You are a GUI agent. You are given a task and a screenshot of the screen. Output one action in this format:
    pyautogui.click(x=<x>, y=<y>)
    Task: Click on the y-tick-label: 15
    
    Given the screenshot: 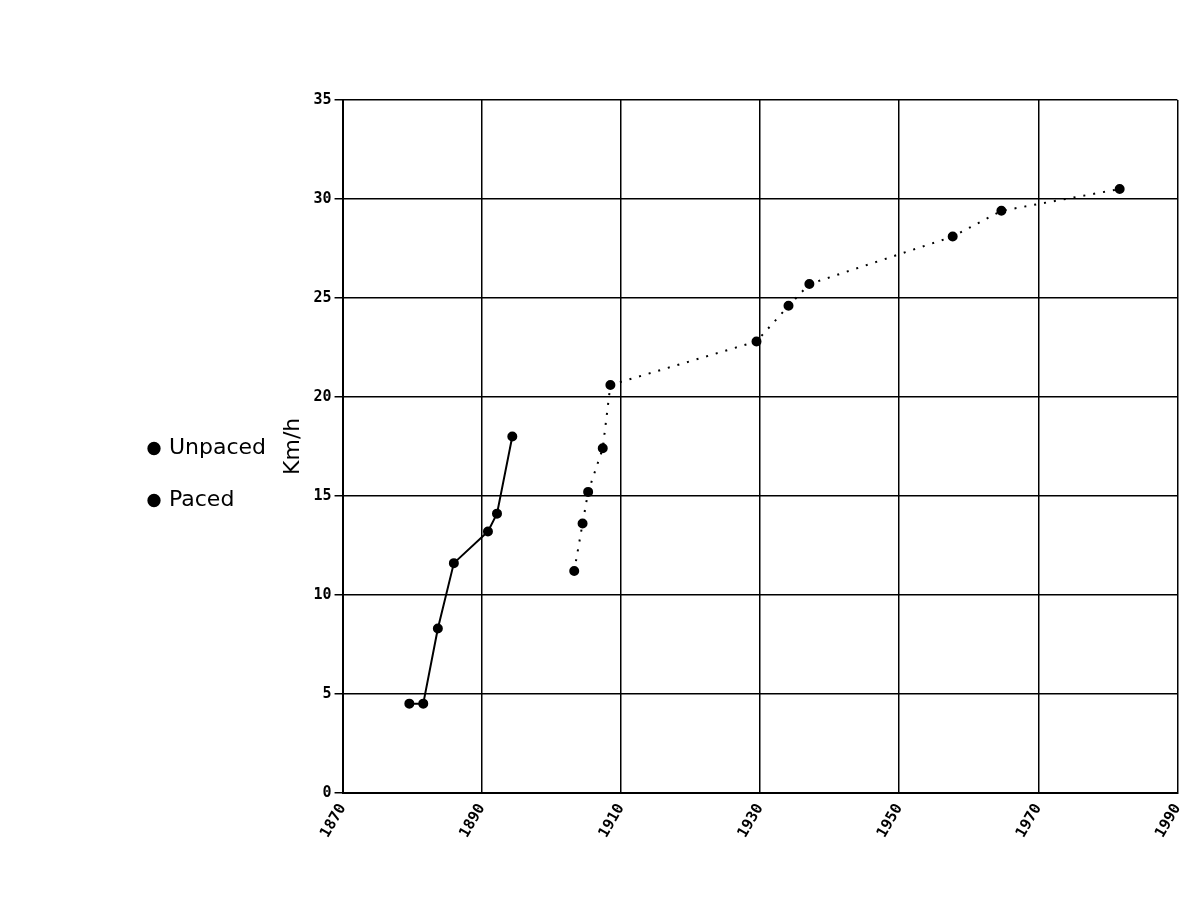 What is the action you would take?
    pyautogui.click(x=322, y=494)
    